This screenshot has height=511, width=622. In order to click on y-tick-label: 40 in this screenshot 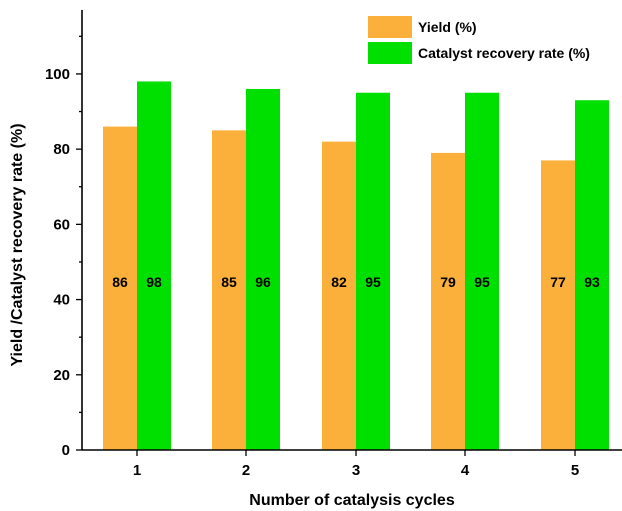, I will do `click(61, 300)`.